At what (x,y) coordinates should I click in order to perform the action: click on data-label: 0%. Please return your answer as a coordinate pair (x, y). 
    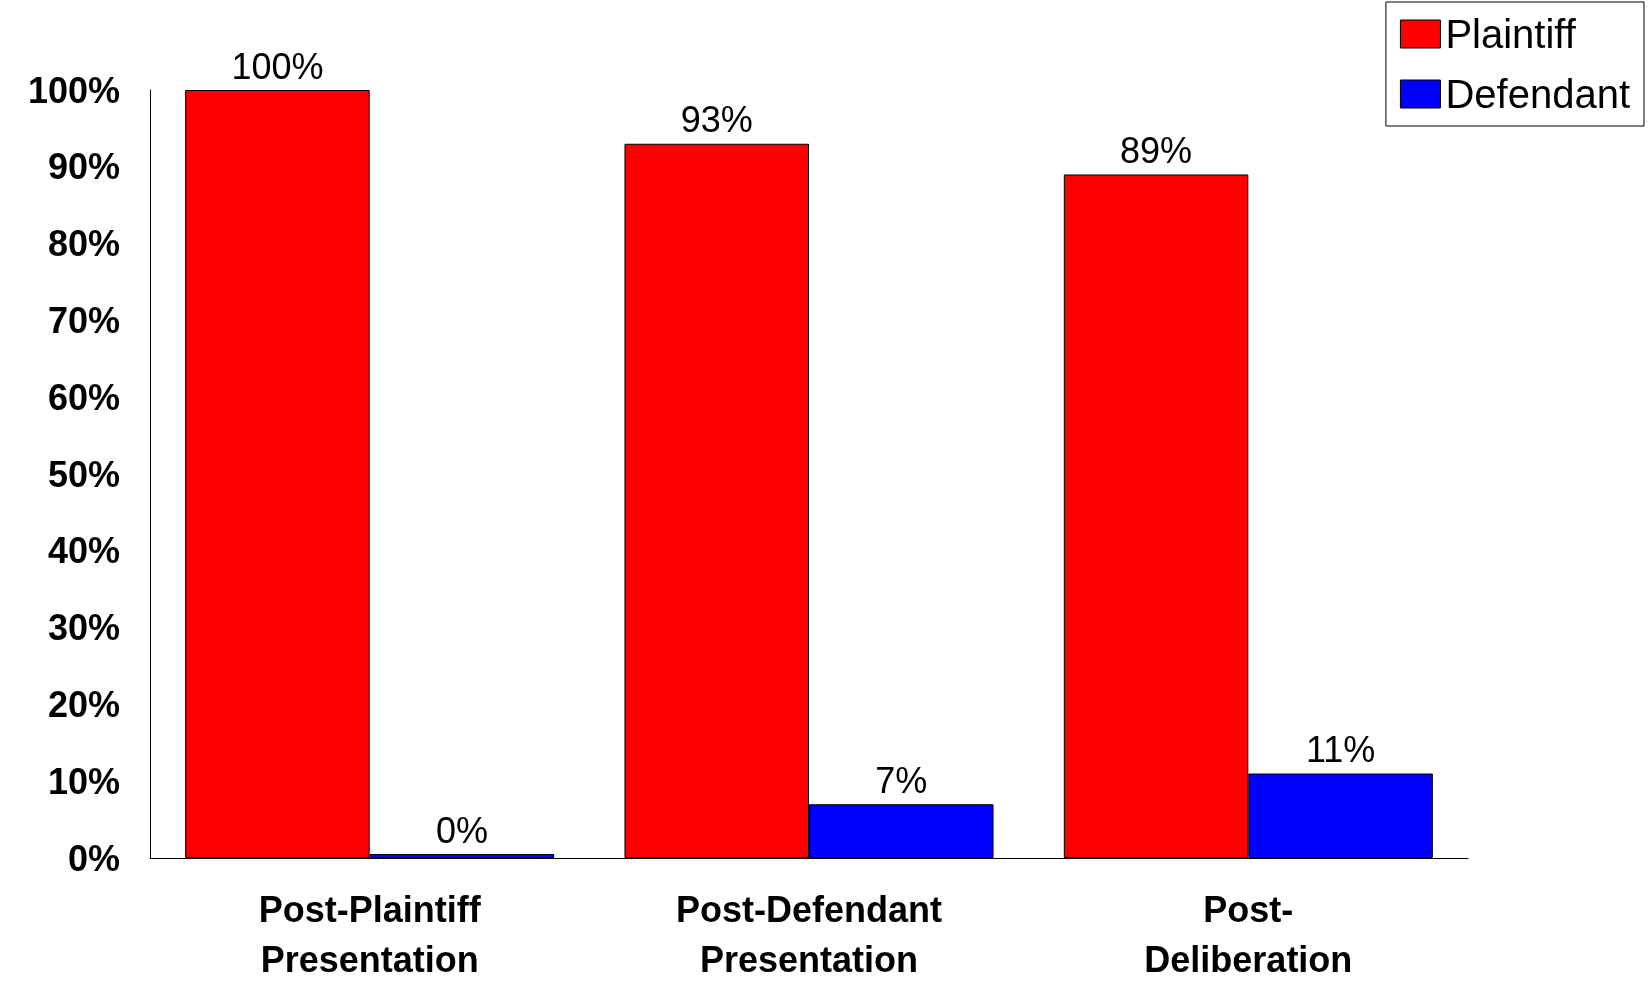
    Looking at the image, I should click on (461, 830).